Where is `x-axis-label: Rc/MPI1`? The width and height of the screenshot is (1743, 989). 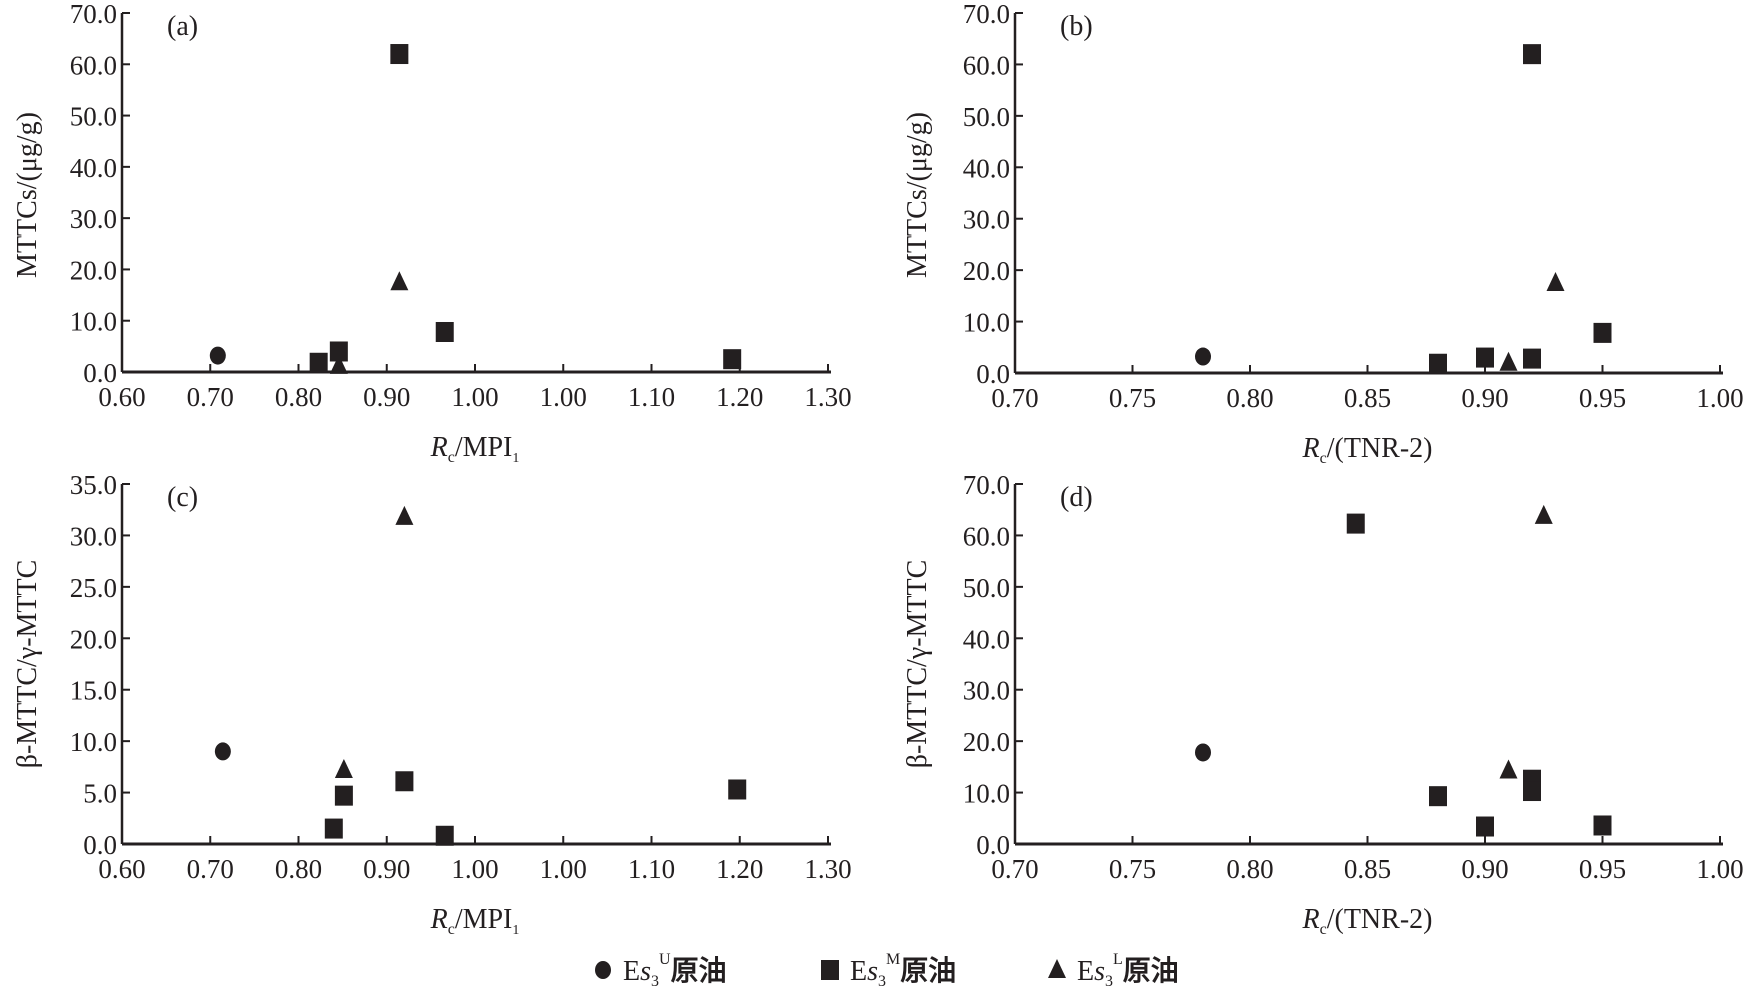 x-axis-label: Rc/MPI1 is located at coordinates (475, 921).